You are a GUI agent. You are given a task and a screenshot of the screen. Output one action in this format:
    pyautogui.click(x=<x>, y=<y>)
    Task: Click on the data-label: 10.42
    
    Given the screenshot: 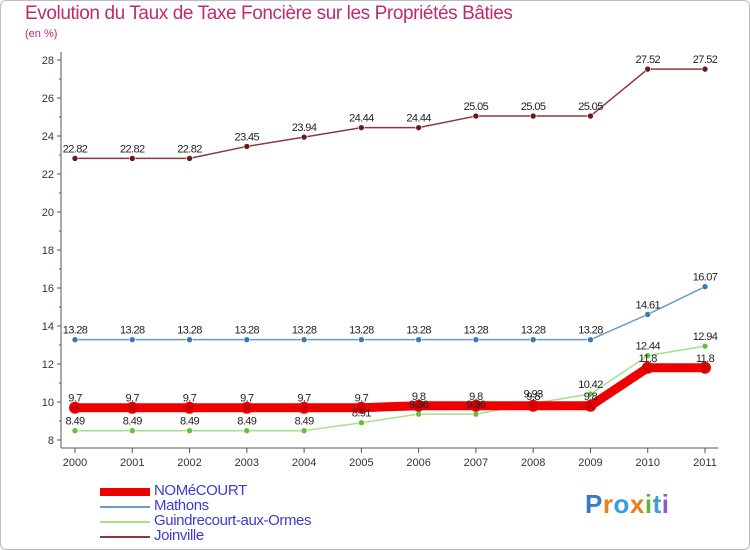 What is the action you would take?
    pyautogui.click(x=590, y=385)
    